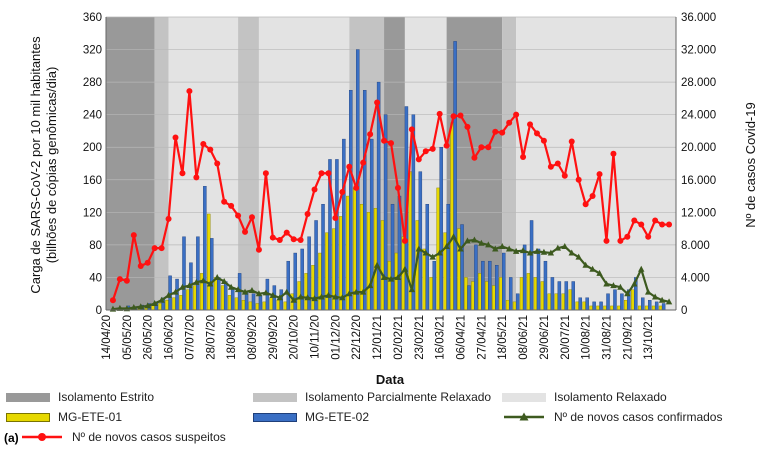 The image size is (766, 456). What do you see at coordinates (441, 337) in the screenshot?
I see `x-tick-label: 16/03/21` at bounding box center [441, 337].